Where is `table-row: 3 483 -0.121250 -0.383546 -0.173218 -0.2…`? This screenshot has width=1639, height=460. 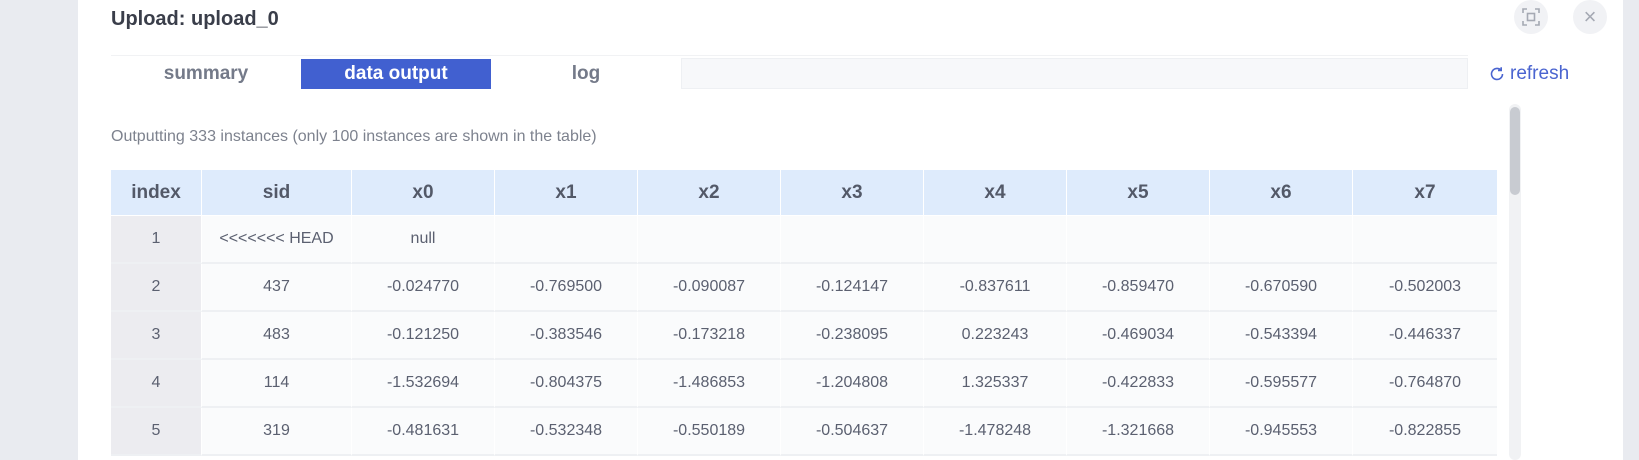
table-row: 3 483 -0.121250 -0.383546 -0.173218 -0.2… is located at coordinates (806, 336).